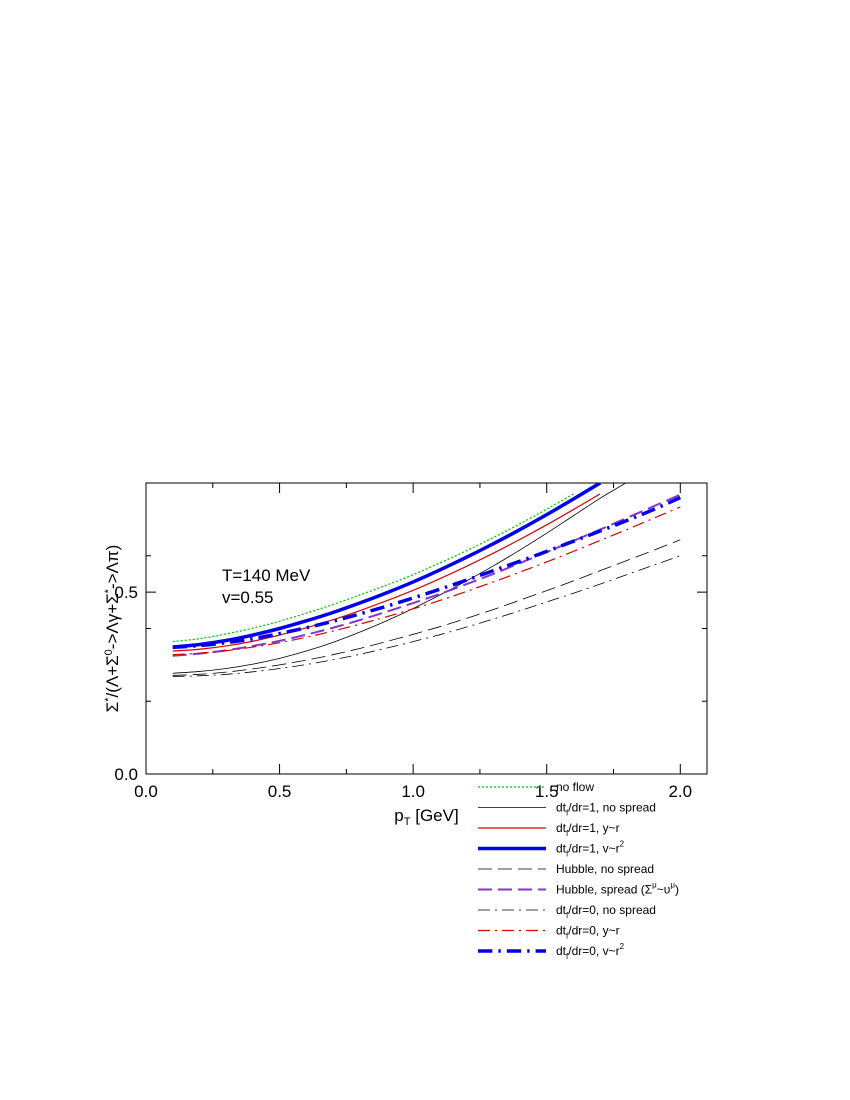  What do you see at coordinates (588, 829) in the screenshot?
I see `legend-label-3: dtf​/dr=1, y~r` at bounding box center [588, 829].